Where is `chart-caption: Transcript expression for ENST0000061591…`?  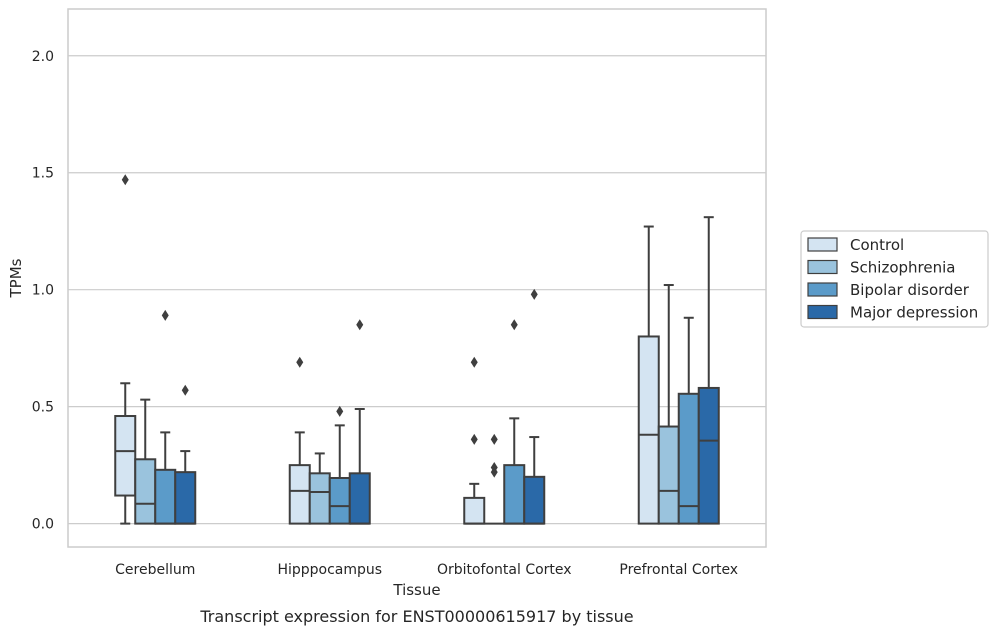
chart-caption: Transcript expression for ENST0000061591… is located at coordinates (416, 616).